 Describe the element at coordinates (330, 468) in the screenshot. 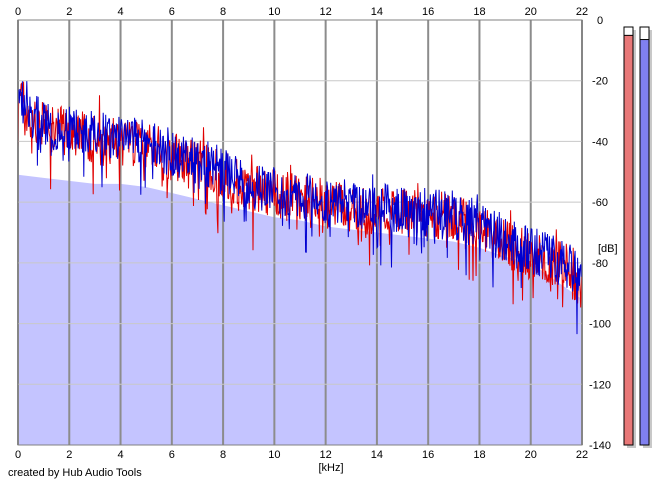

I see `x-axis-label: [kHz]` at that location.